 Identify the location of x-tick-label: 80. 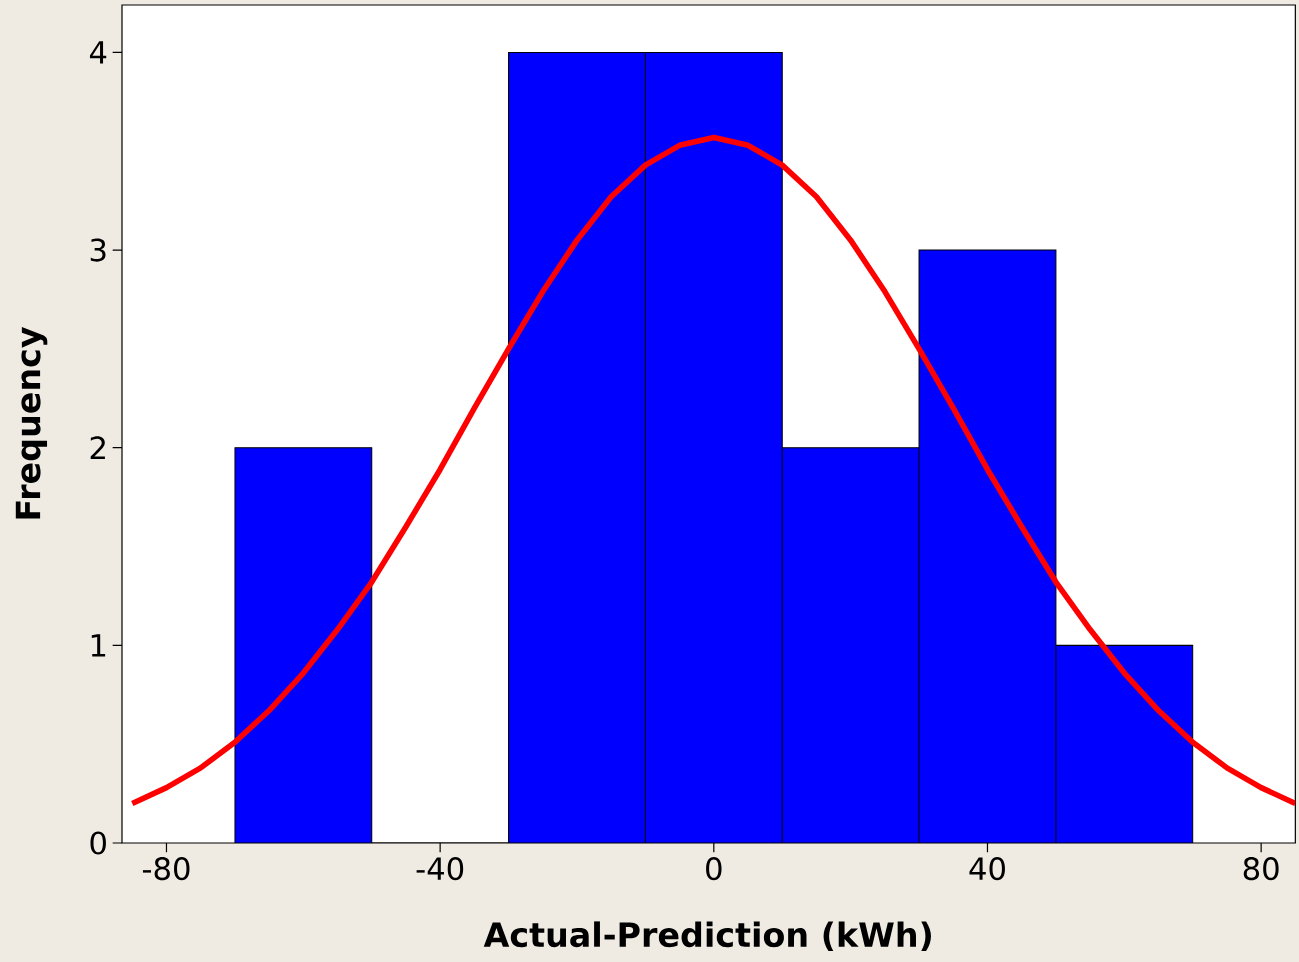
(1261, 869).